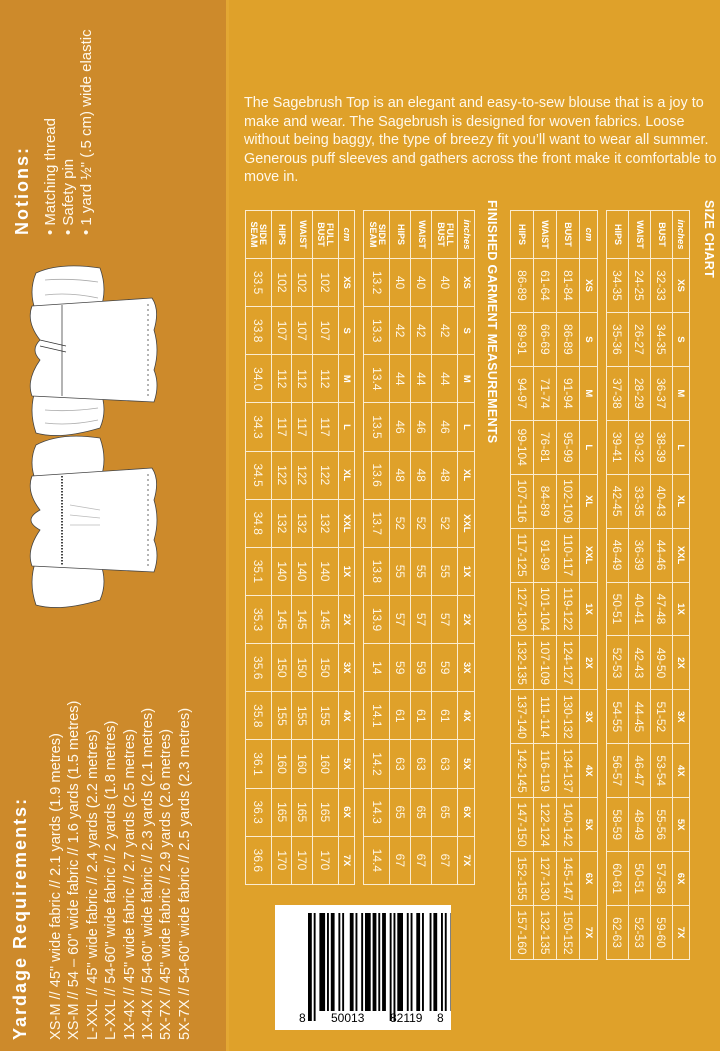 The height and width of the screenshot is (1051, 720). What do you see at coordinates (376, 860) in the screenshot?
I see `measurement-cell: 14.4` at bounding box center [376, 860].